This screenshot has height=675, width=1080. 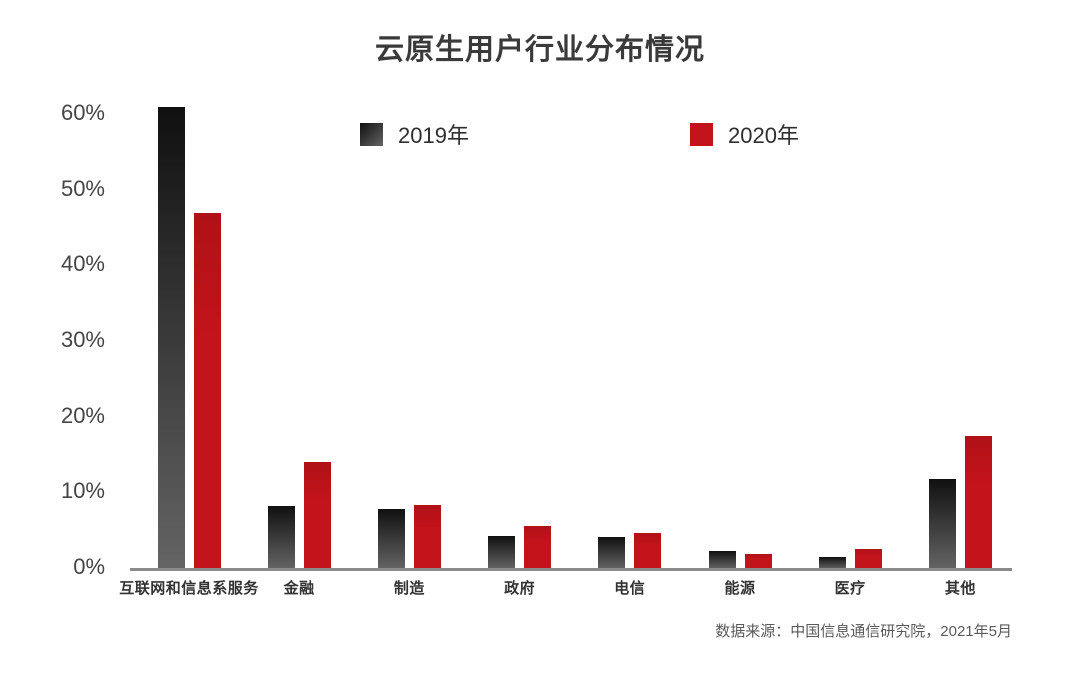 What do you see at coordinates (82, 112) in the screenshot?
I see `y-axis-tick-label: 60%` at bounding box center [82, 112].